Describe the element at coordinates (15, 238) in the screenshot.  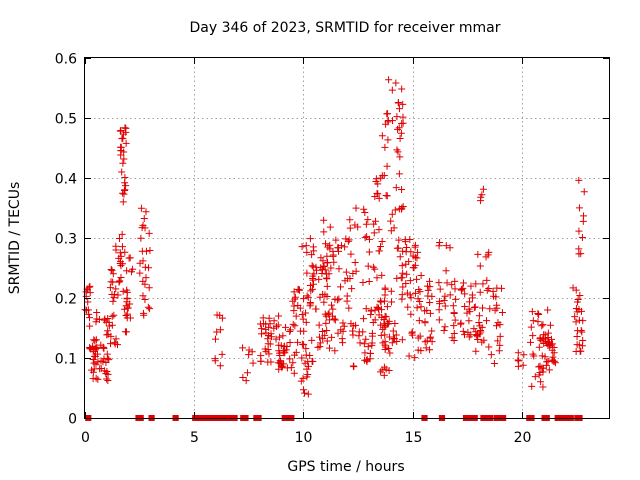
I see `y-axis-label: SRMTID / TECUs` at that location.